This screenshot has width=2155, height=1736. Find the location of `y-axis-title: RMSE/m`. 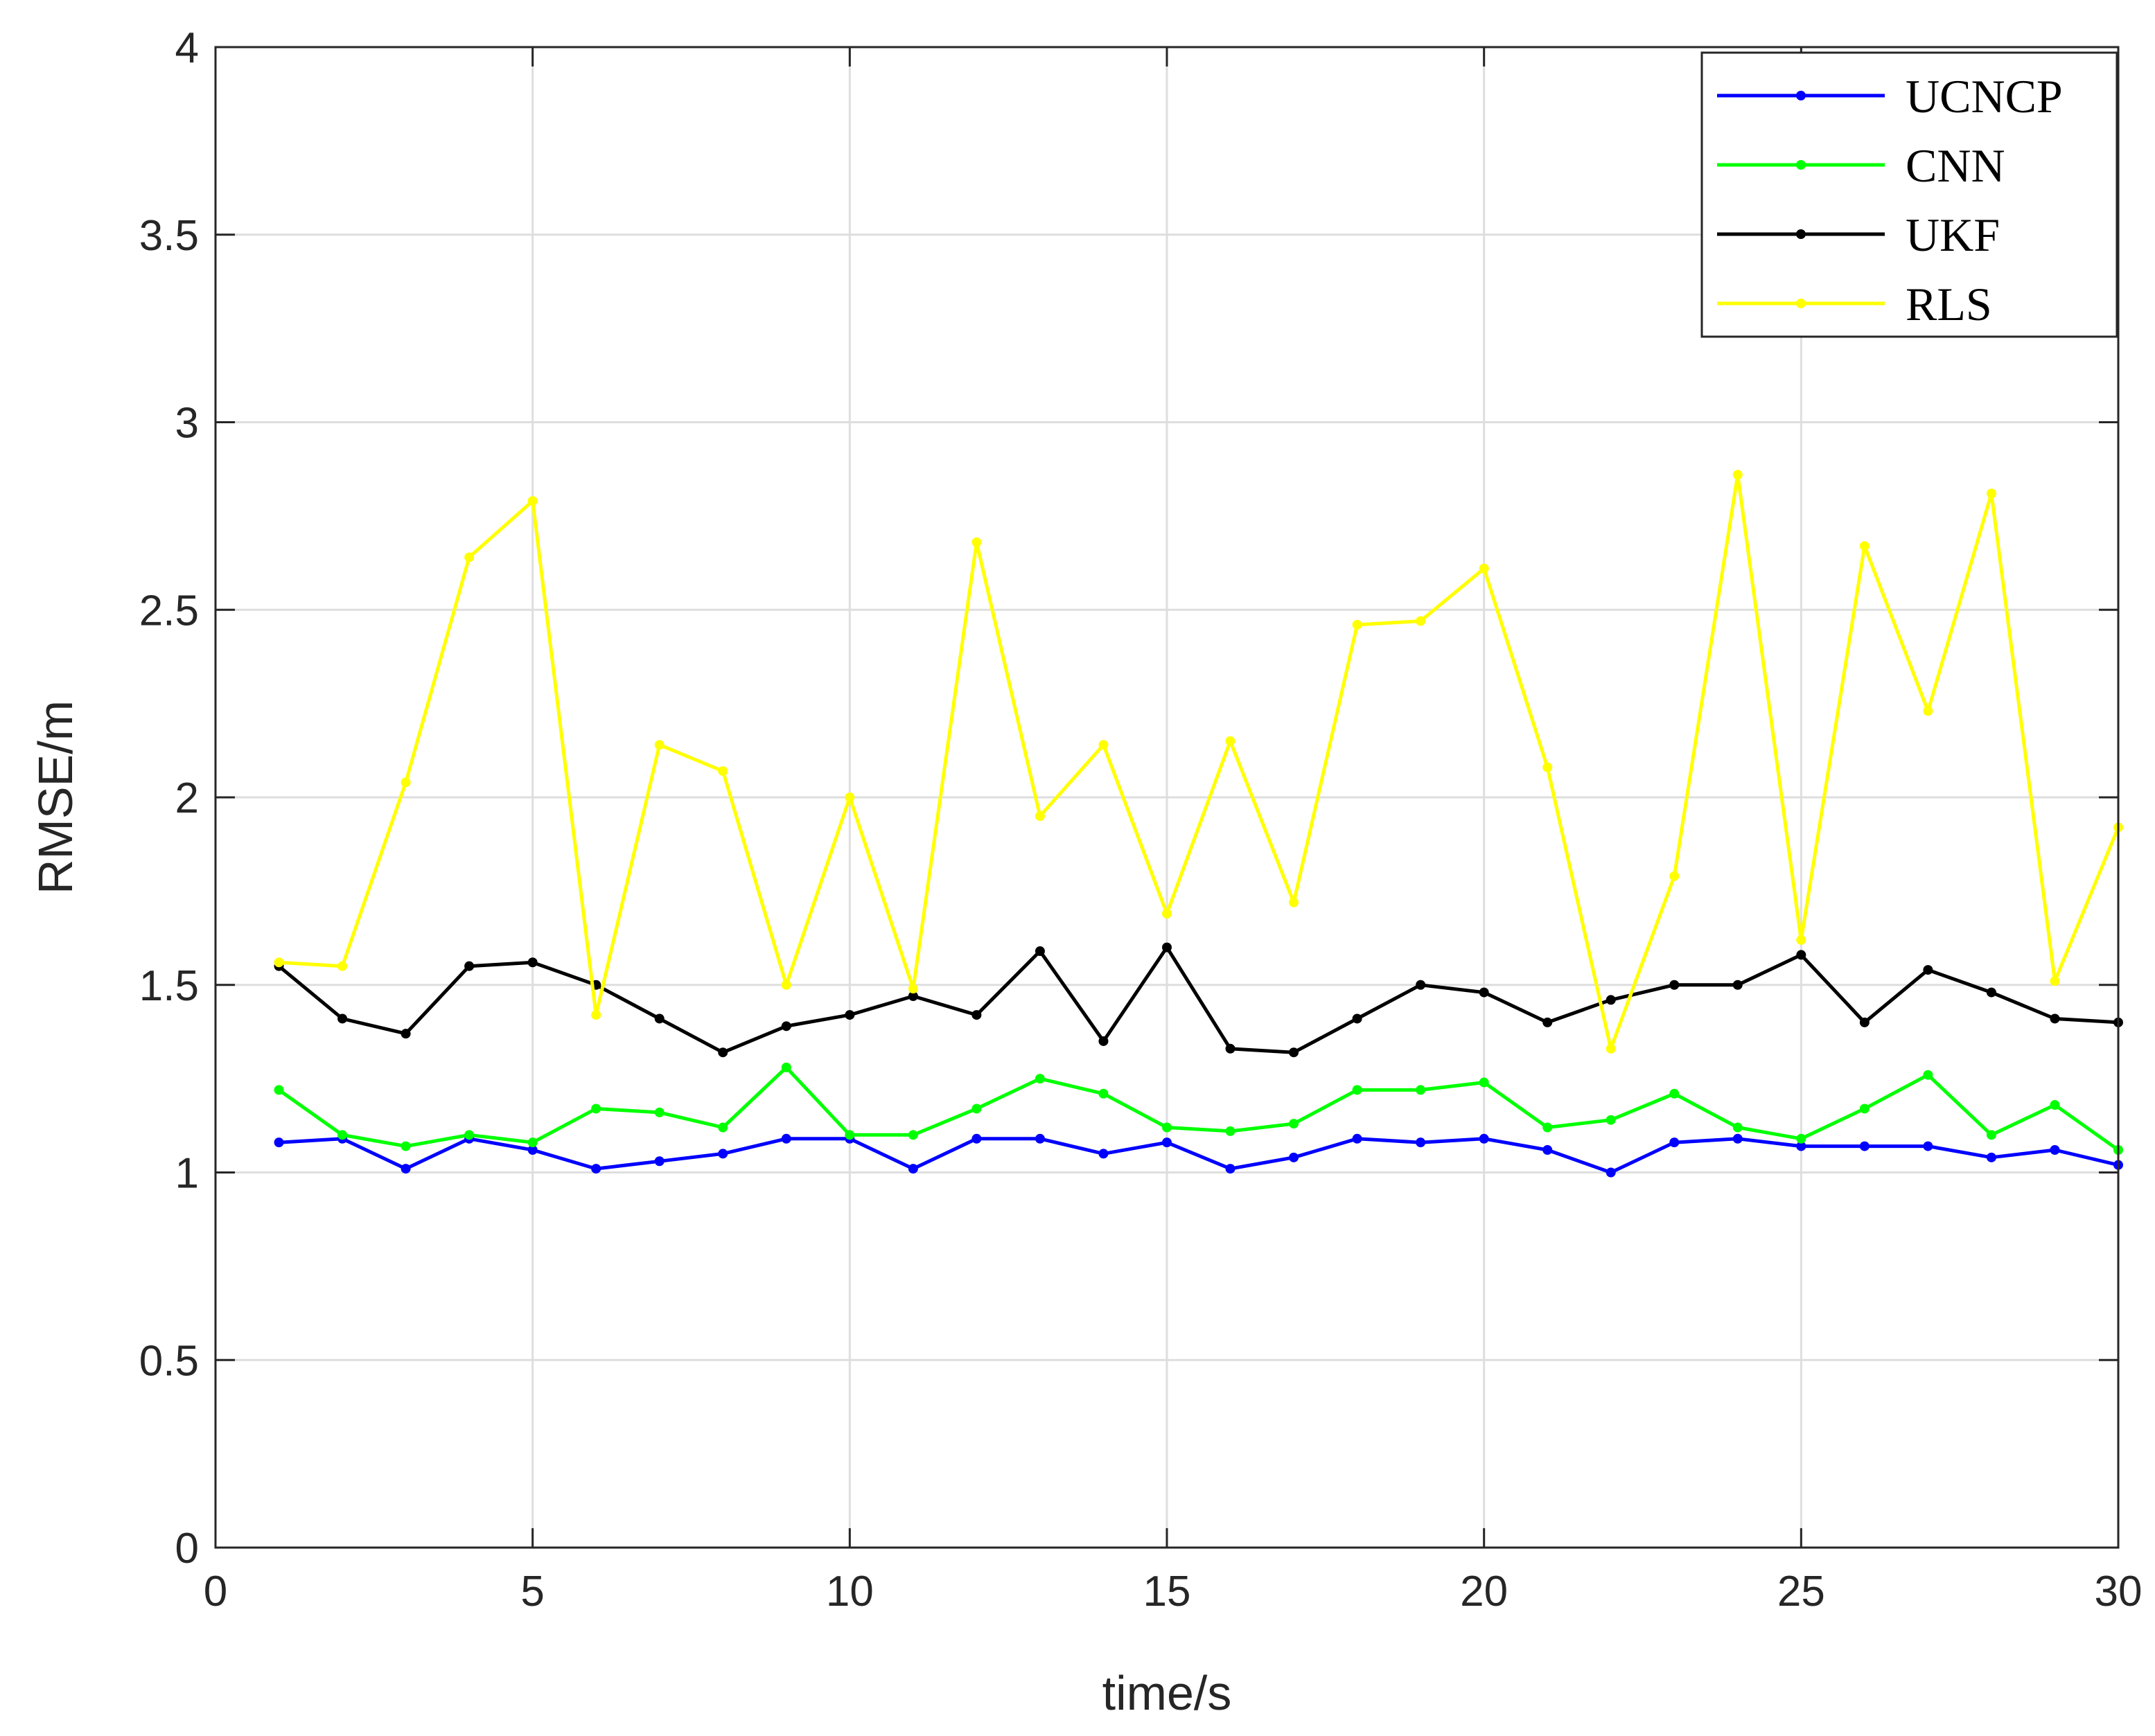

y-axis-title: RMSE/m is located at coordinates (55, 797).